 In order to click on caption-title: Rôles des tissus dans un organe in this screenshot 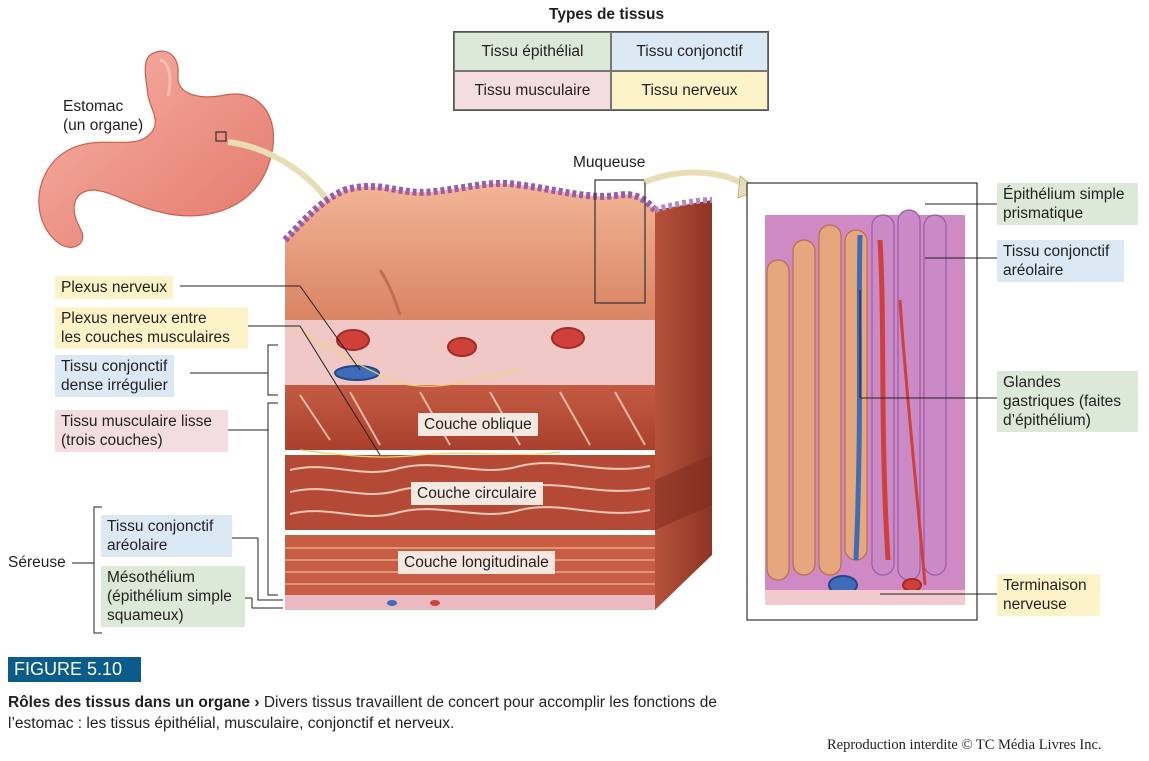, I will do `click(129, 702)`.